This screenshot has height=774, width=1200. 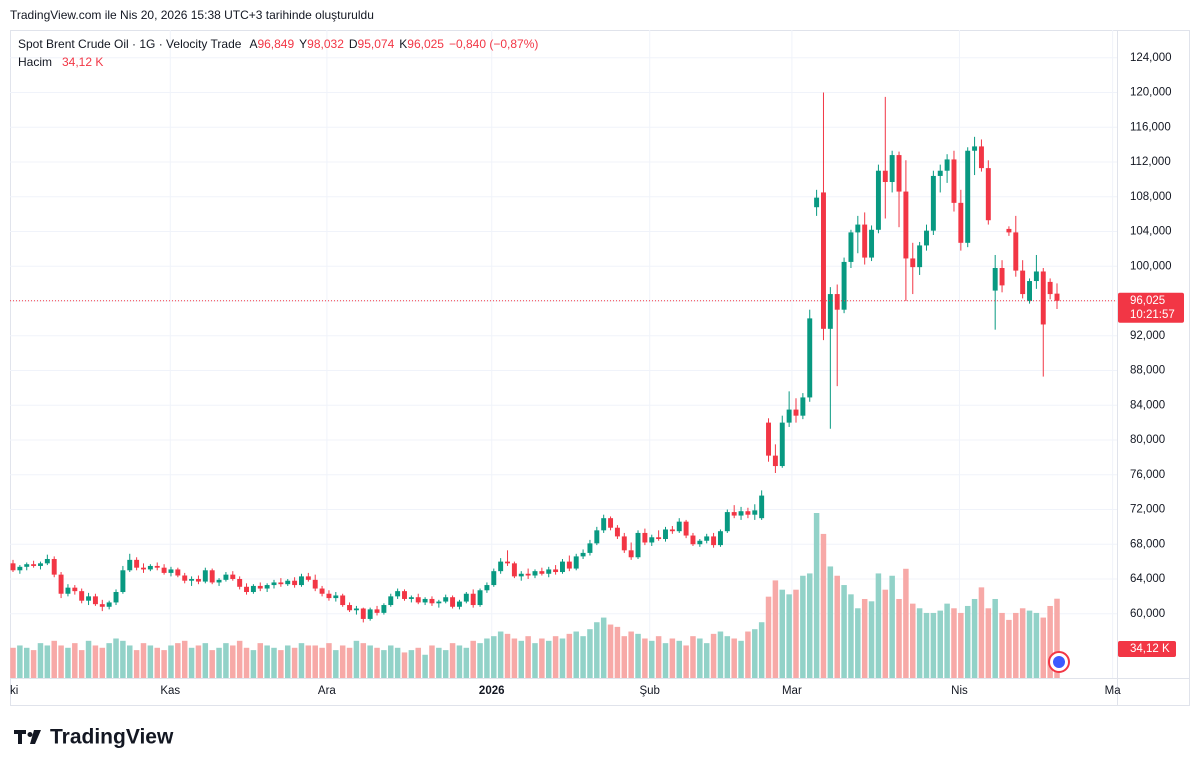 I want to click on logo: TradingView, so click(x=94, y=737).